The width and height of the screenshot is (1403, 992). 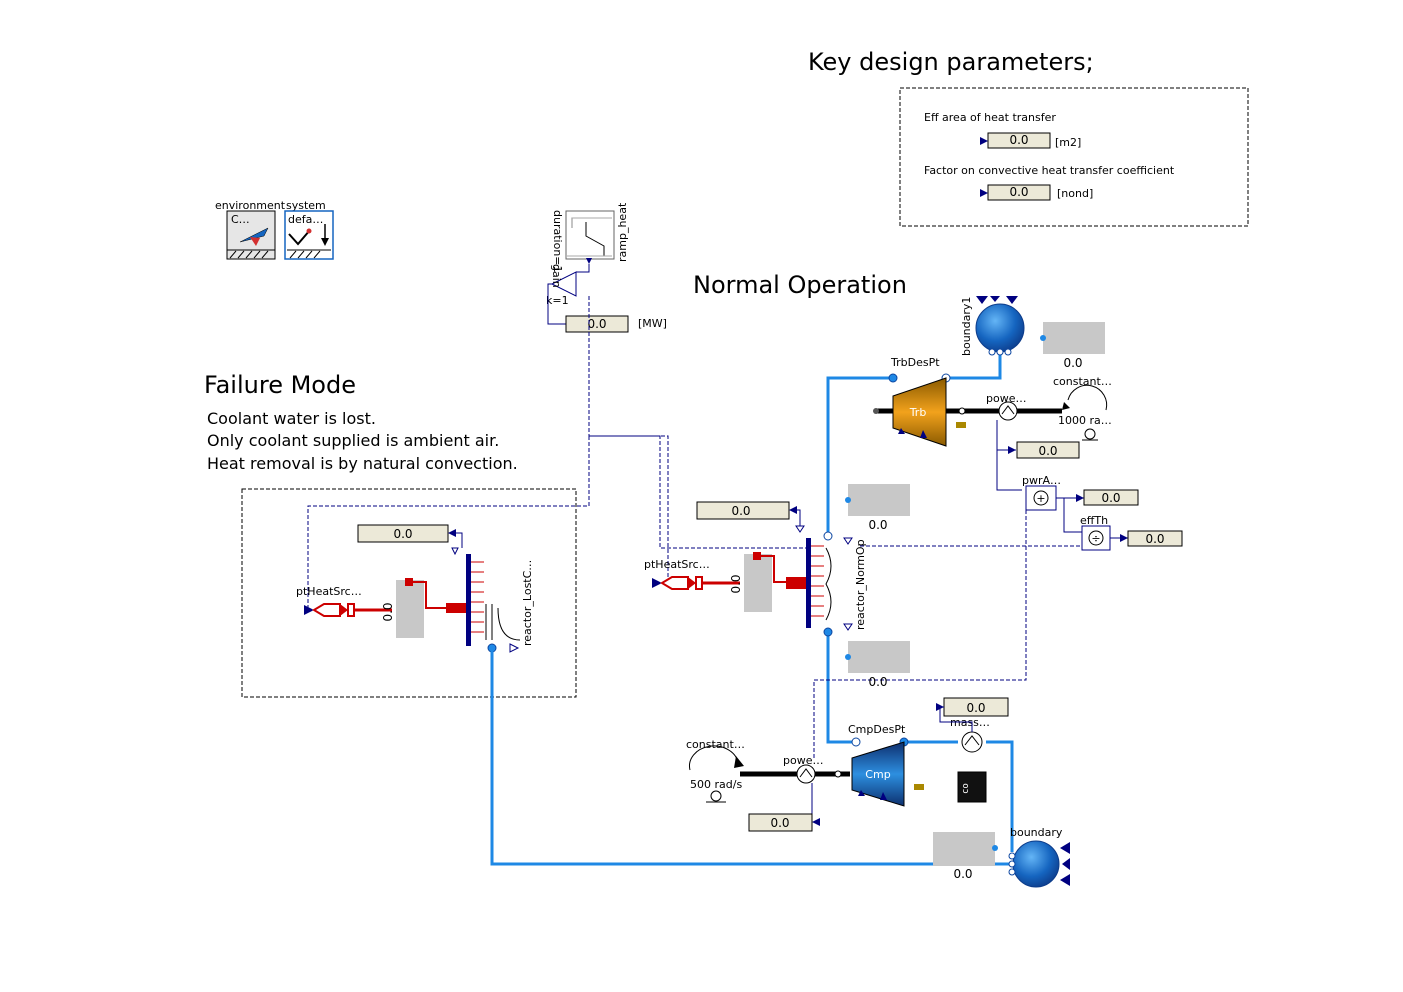 I want to click on ramp-duration-label: duration=1, so click(x=557, y=241).